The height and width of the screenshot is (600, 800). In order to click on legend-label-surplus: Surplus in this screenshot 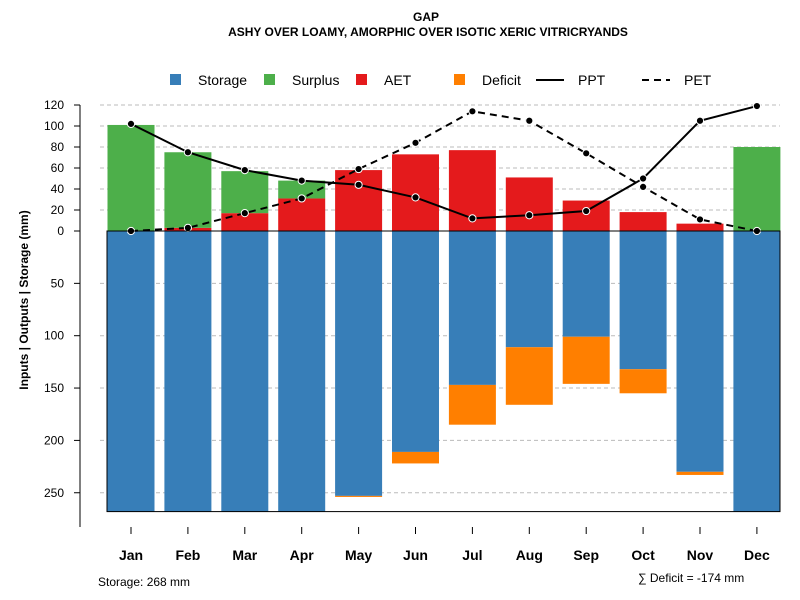, I will do `click(315, 80)`.